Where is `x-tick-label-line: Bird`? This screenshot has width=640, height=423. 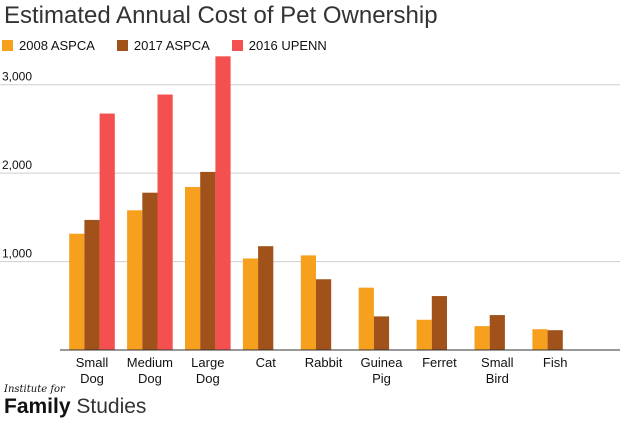 x-tick-label-line: Bird is located at coordinates (497, 378).